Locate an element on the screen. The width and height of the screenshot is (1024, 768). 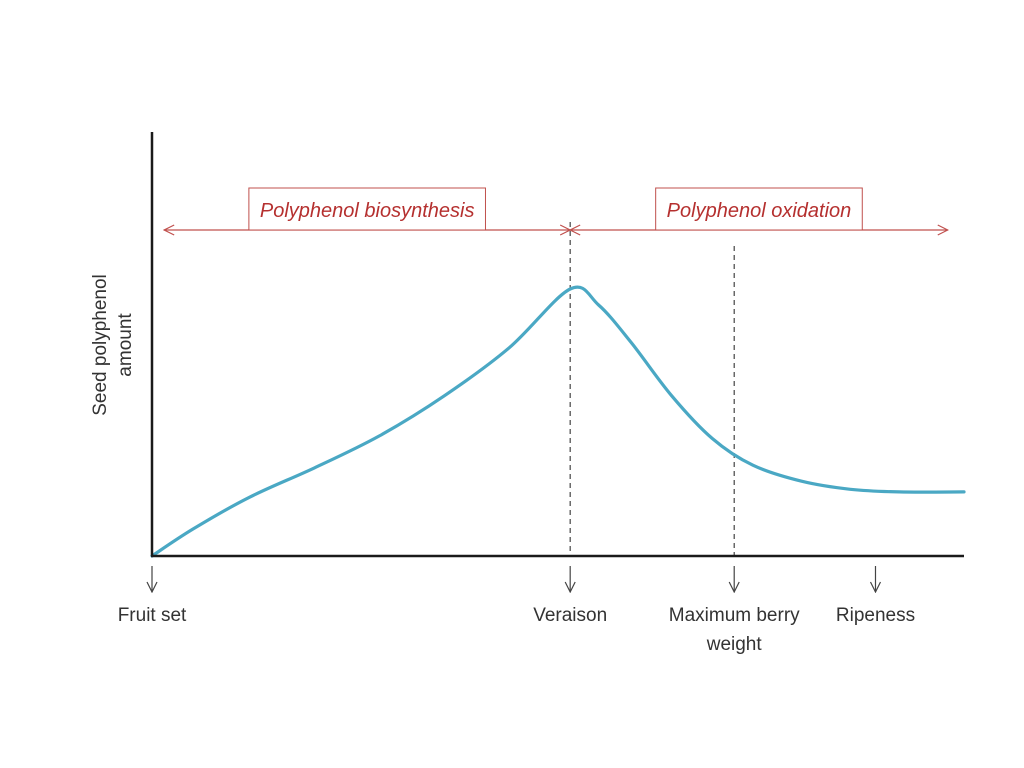
phase-label: Polyphenol oxidation is located at coordinates (759, 211).